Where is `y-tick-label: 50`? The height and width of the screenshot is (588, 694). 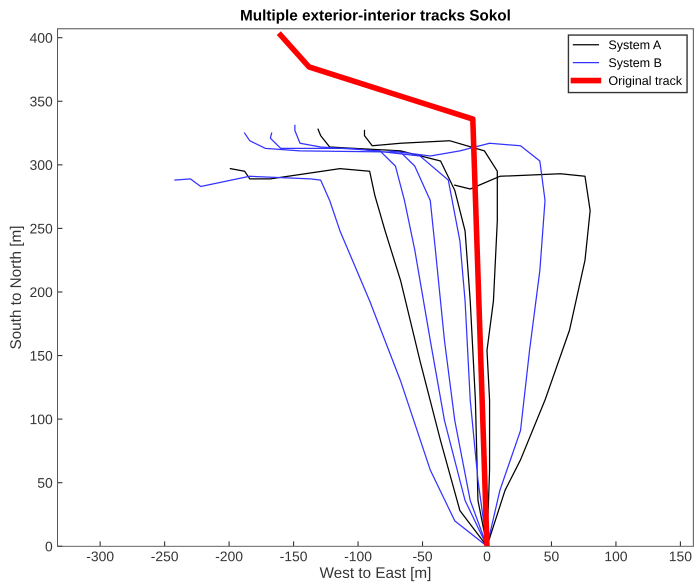
y-tick-label: 50 is located at coordinates (45, 483).